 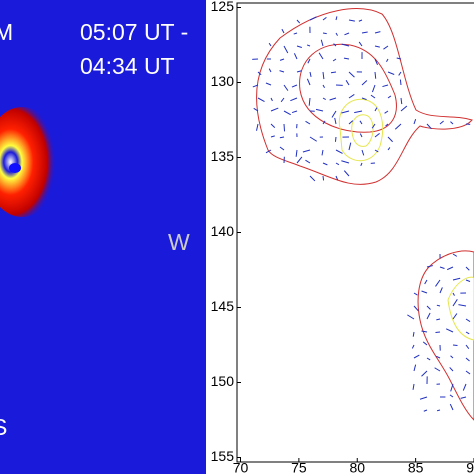 What do you see at coordinates (223, 456) in the screenshot?
I see `y-tick-label: 155` at bounding box center [223, 456].